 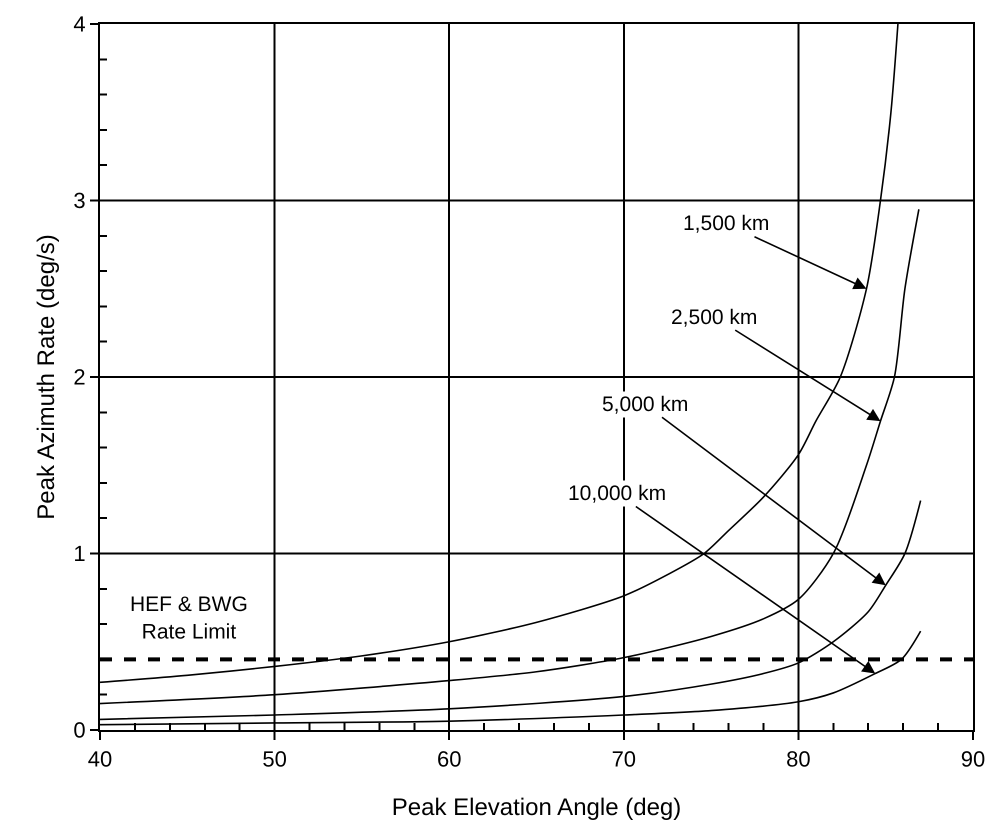 What do you see at coordinates (100, 759) in the screenshot?
I see `x-tick-label: 40` at bounding box center [100, 759].